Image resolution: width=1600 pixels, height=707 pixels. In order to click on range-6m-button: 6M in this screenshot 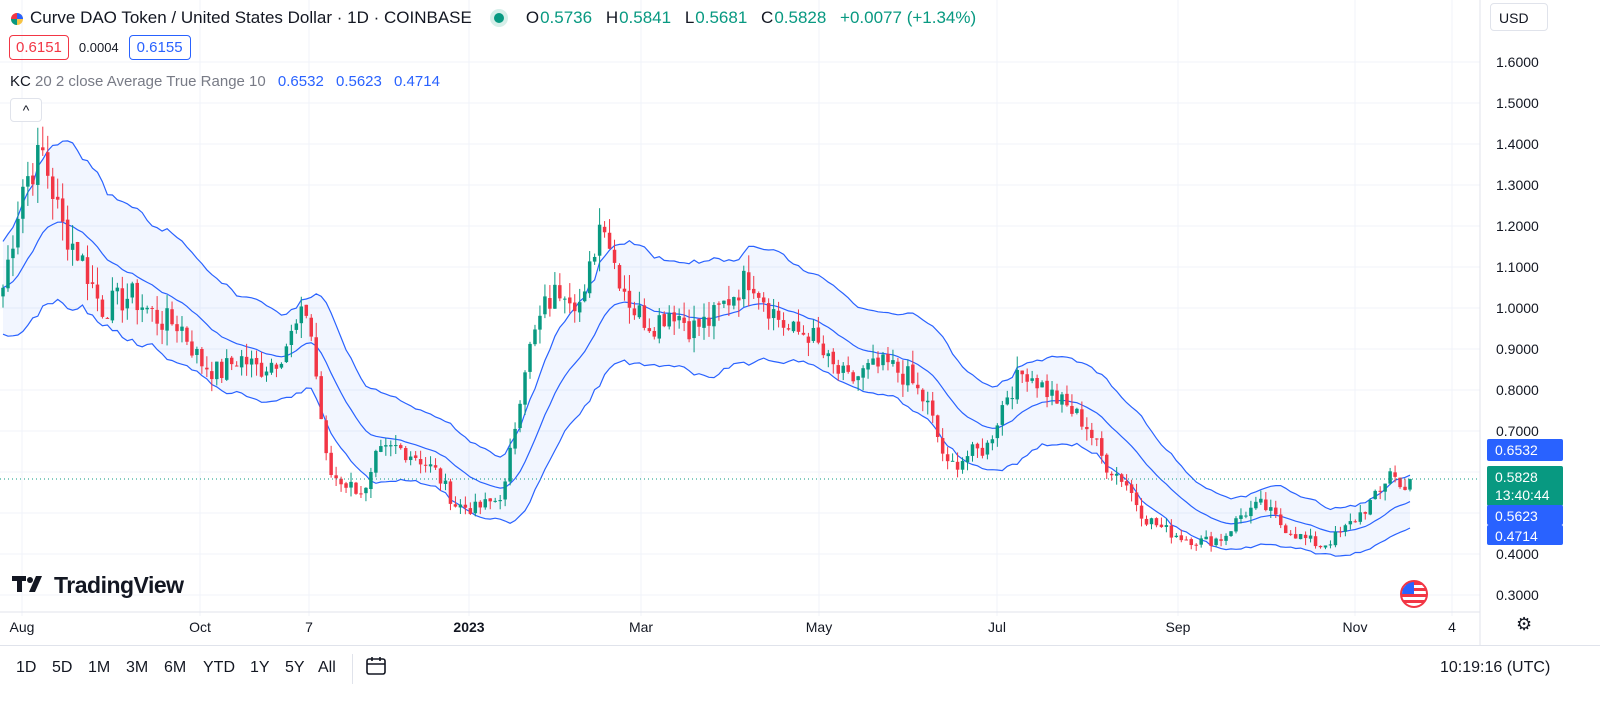, I will do `click(175, 667)`.